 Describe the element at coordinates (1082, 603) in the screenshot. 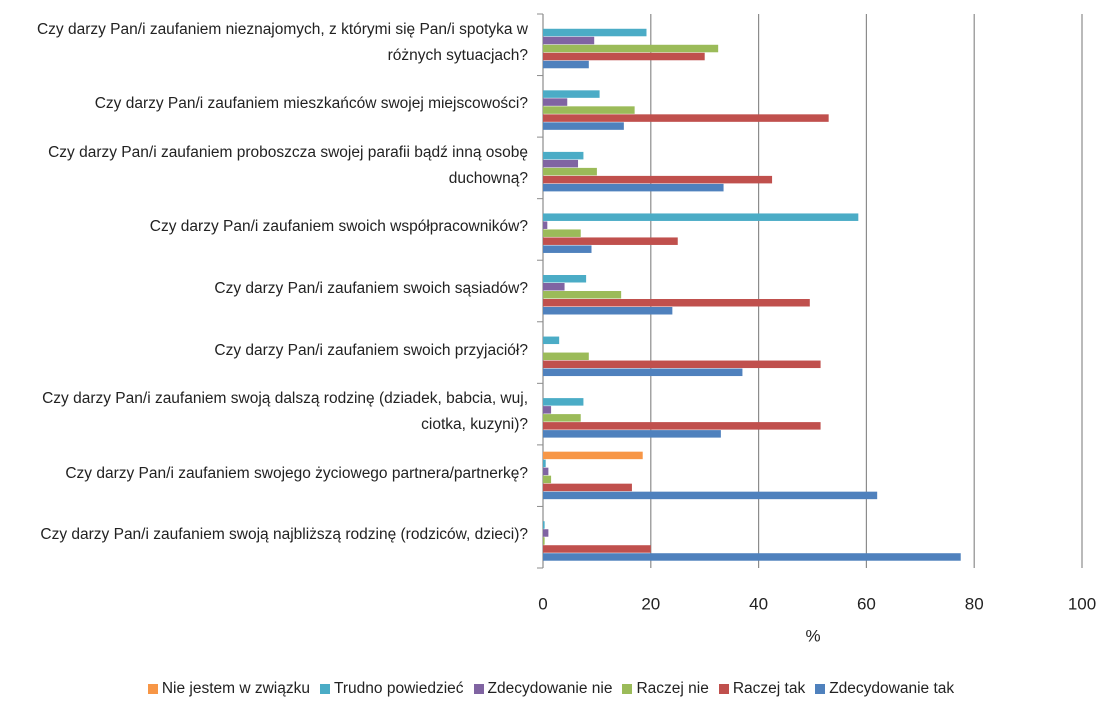

I see `x-tick-label: 100` at that location.